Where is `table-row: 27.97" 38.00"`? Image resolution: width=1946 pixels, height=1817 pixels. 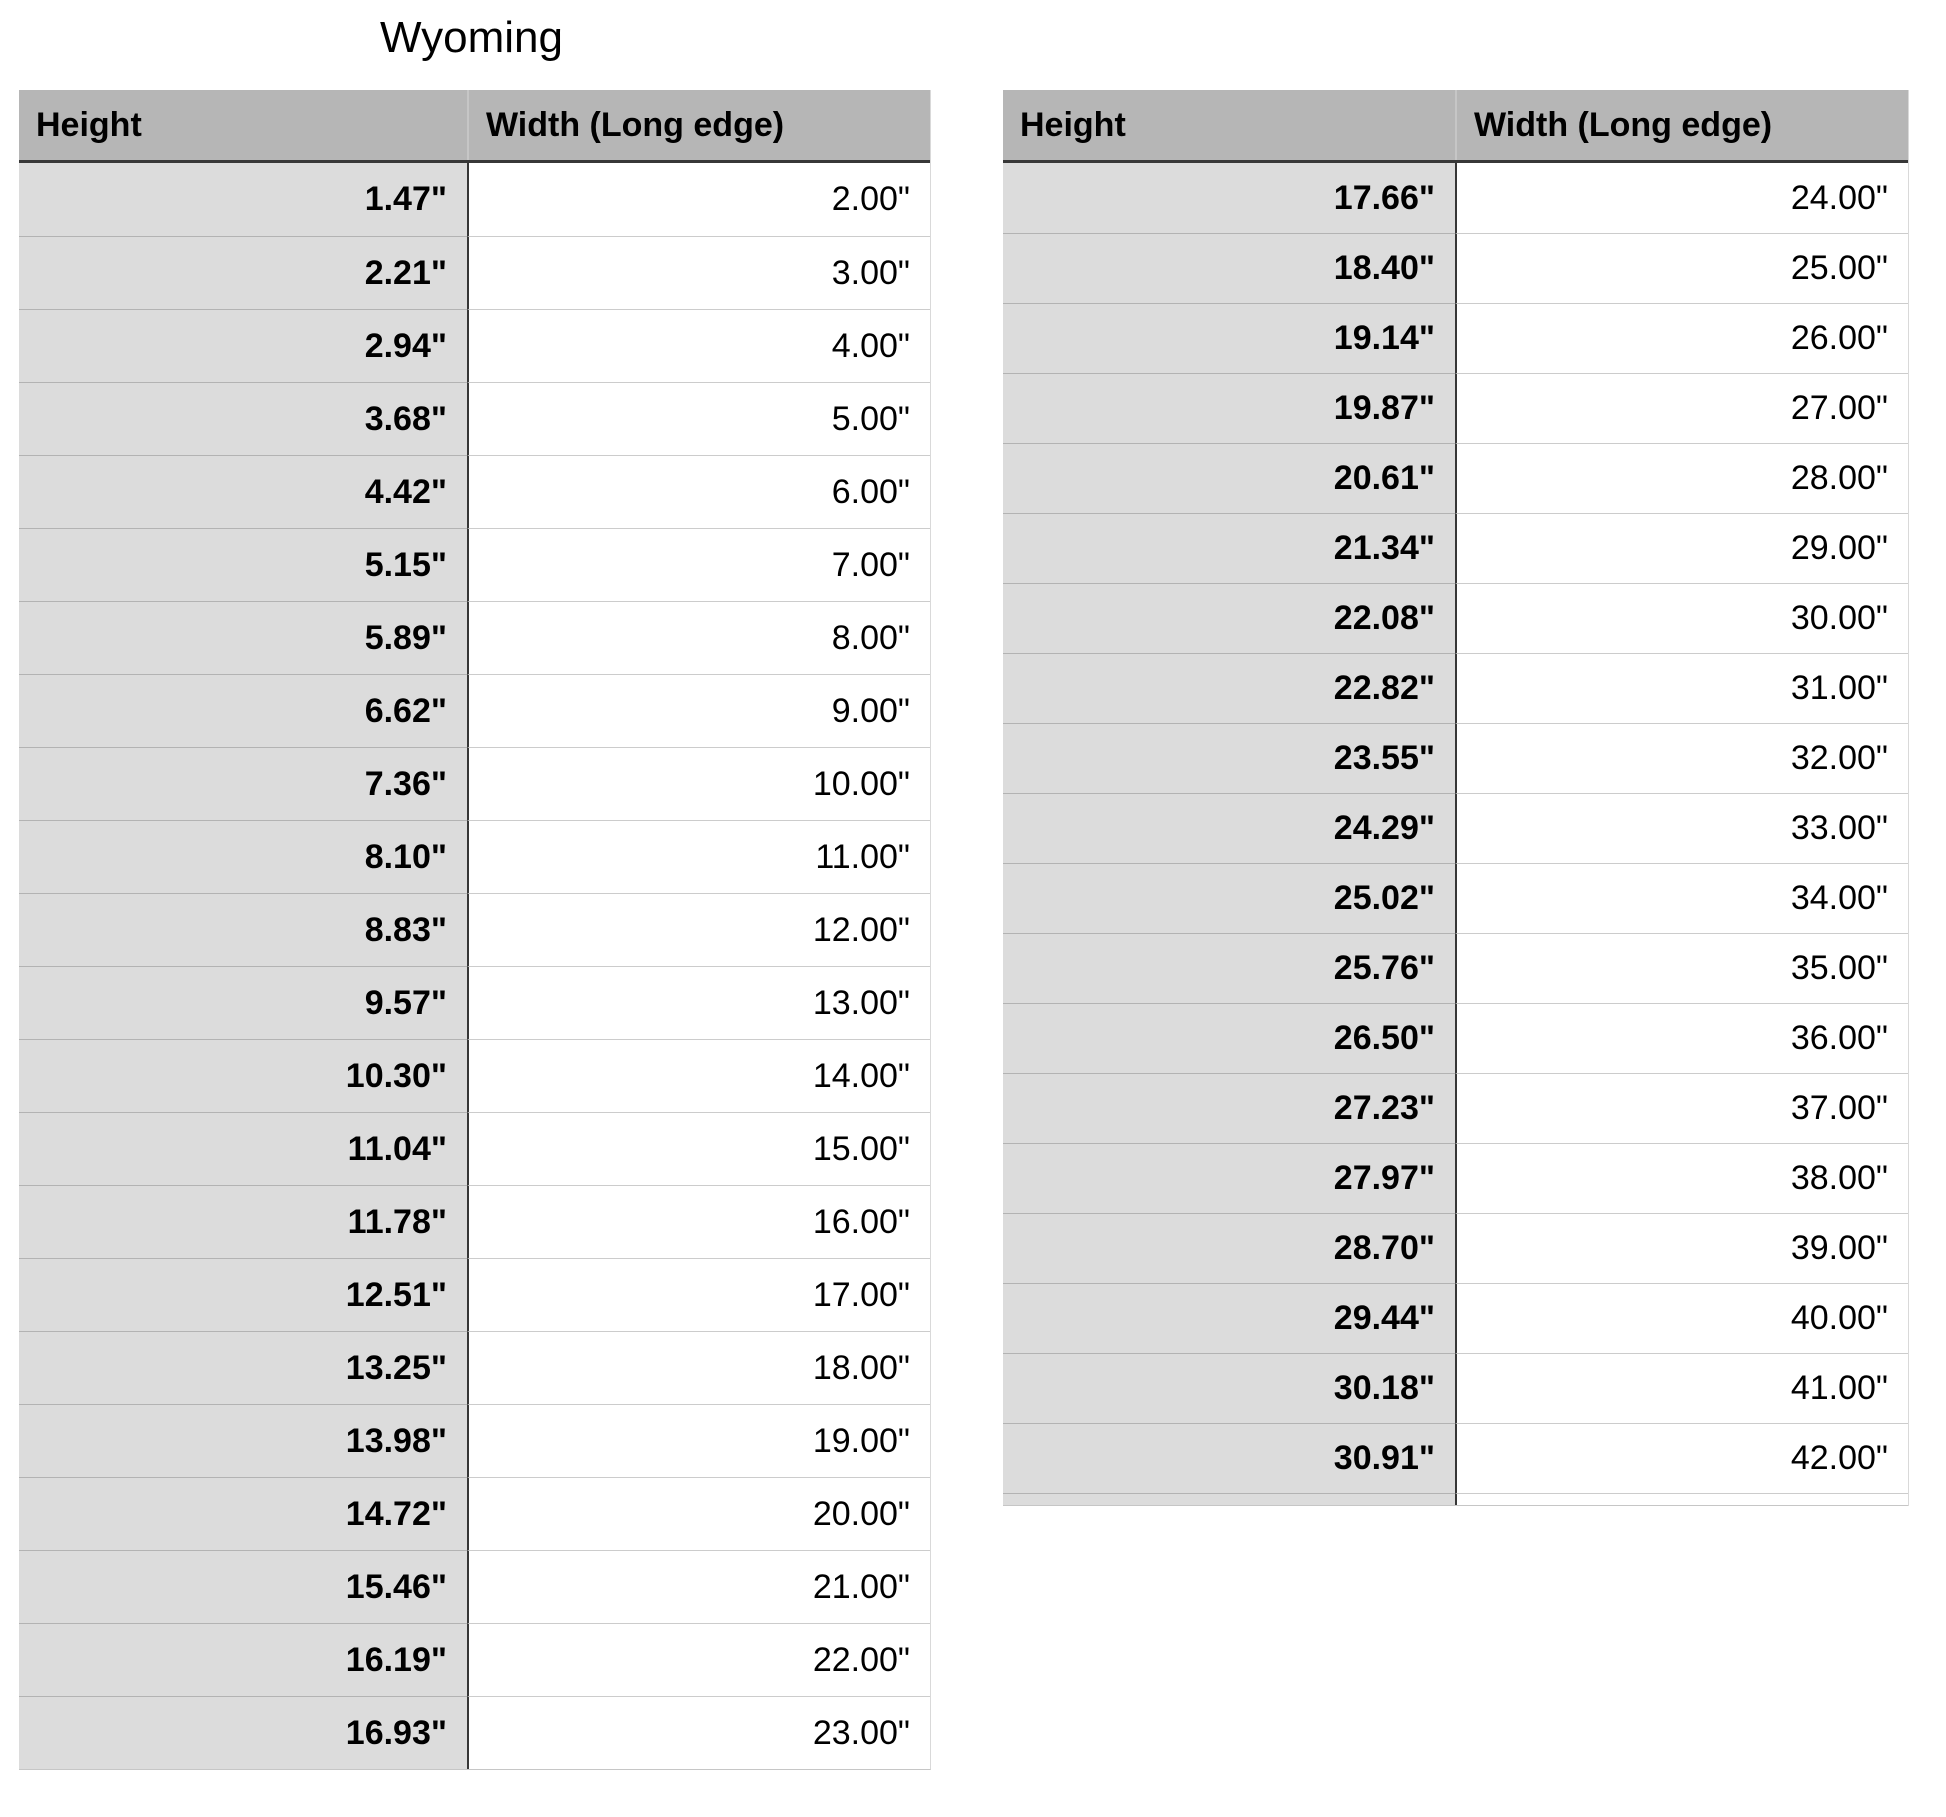
table-row: 27.97" 38.00" is located at coordinates (1455, 1178).